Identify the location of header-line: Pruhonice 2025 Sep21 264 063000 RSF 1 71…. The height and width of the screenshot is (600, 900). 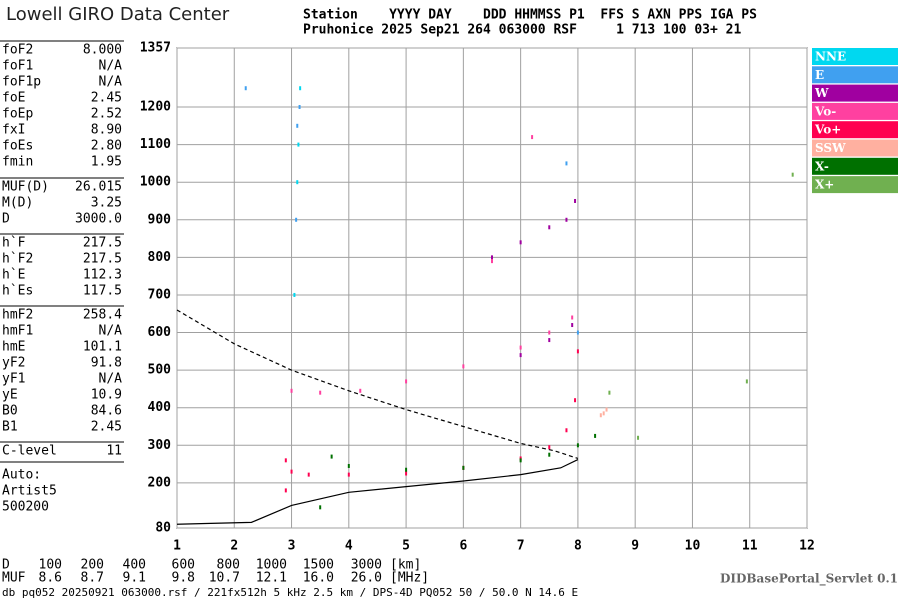
(522, 30).